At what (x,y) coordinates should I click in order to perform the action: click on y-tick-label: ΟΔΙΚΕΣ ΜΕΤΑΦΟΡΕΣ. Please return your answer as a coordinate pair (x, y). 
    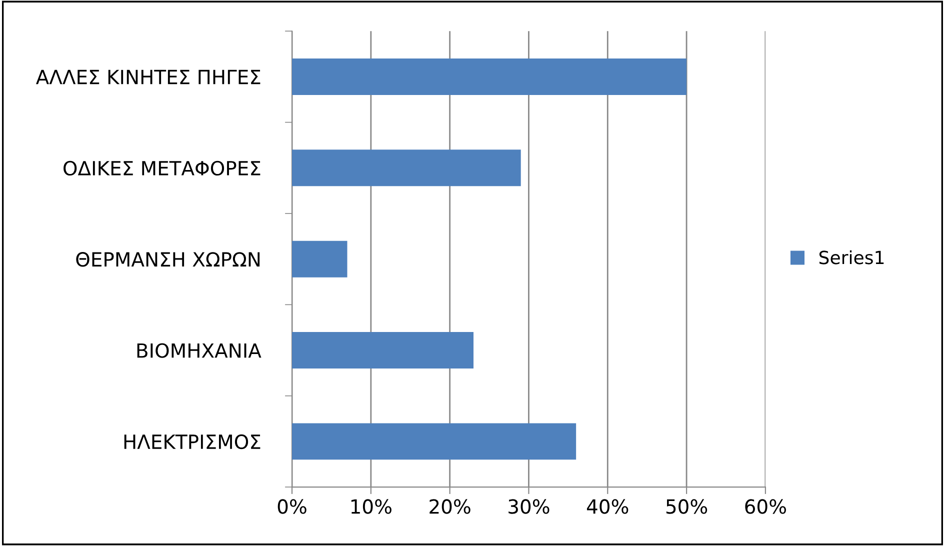
    Looking at the image, I should click on (162, 168).